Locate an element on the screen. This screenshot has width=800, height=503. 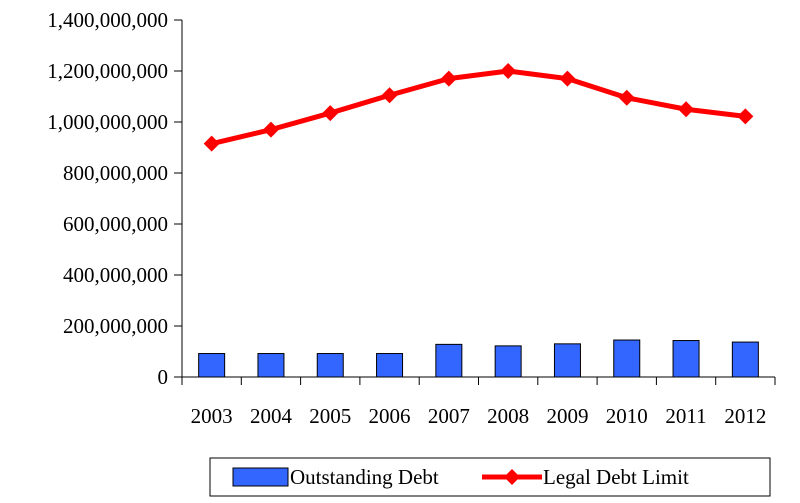
outstanding-debt-bars is located at coordinates (478, 358).